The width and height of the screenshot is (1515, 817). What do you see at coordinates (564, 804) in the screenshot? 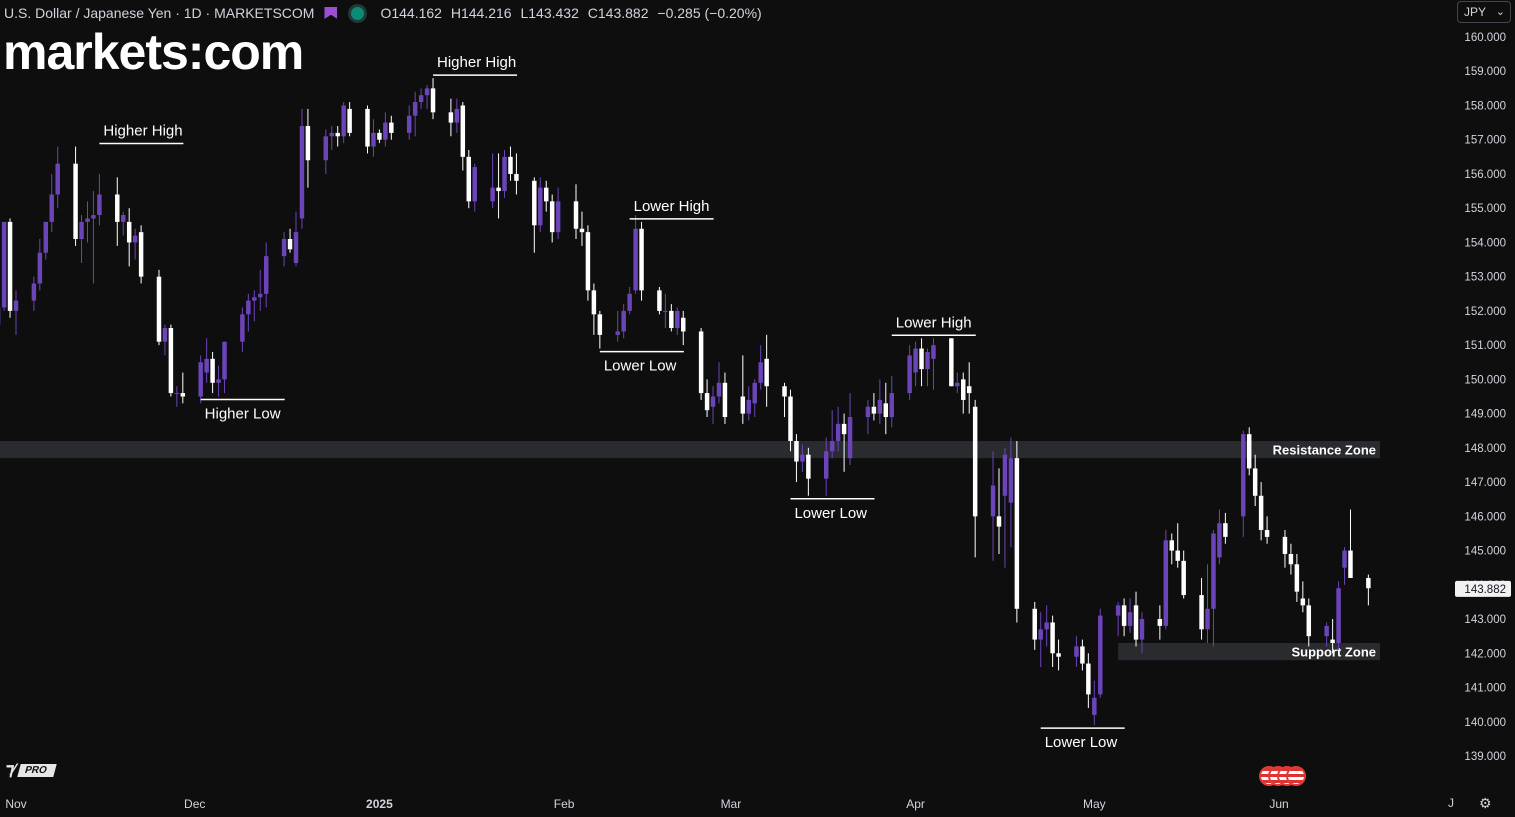
I see `x-tick-label: Feb` at bounding box center [564, 804].